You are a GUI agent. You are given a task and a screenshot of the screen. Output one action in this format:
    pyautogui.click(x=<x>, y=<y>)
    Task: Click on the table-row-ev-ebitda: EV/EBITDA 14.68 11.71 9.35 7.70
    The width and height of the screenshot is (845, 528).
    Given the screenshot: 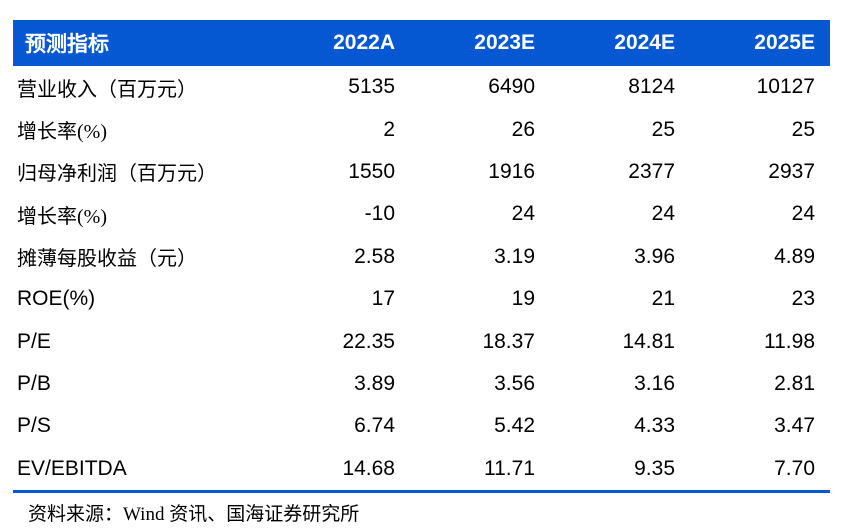 What is the action you would take?
    pyautogui.click(x=421, y=470)
    